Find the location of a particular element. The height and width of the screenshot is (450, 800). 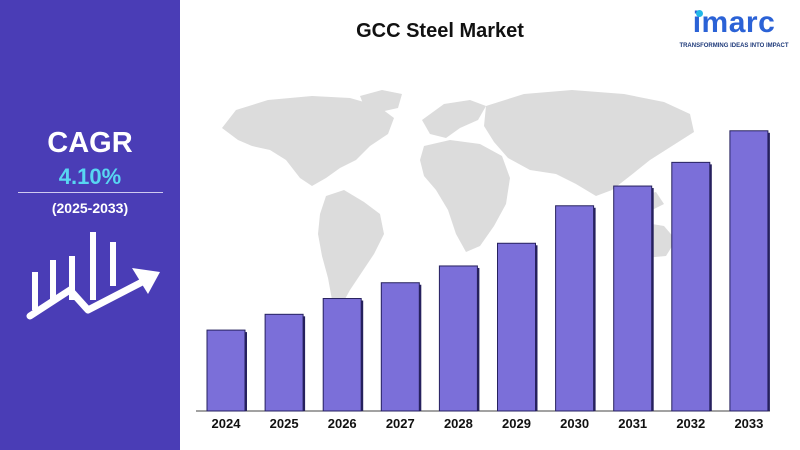

bar-2030 is located at coordinates (575, 308).